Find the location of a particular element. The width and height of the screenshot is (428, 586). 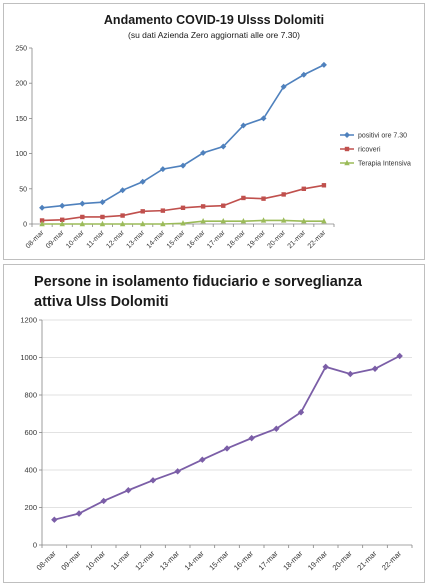

y-tick-label: 0 is located at coordinates (25, 225).